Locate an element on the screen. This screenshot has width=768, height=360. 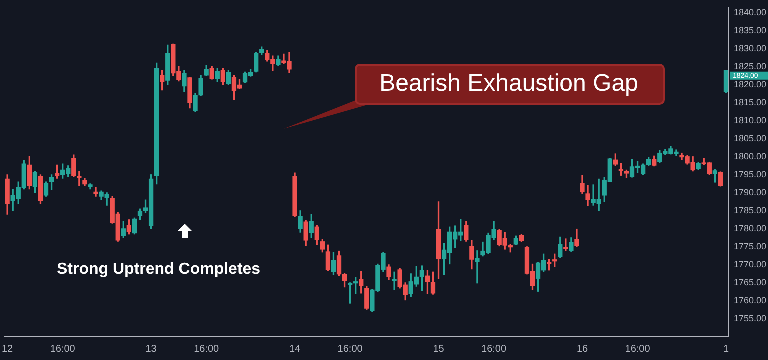
x-tick-label: 16 is located at coordinates (582, 349).